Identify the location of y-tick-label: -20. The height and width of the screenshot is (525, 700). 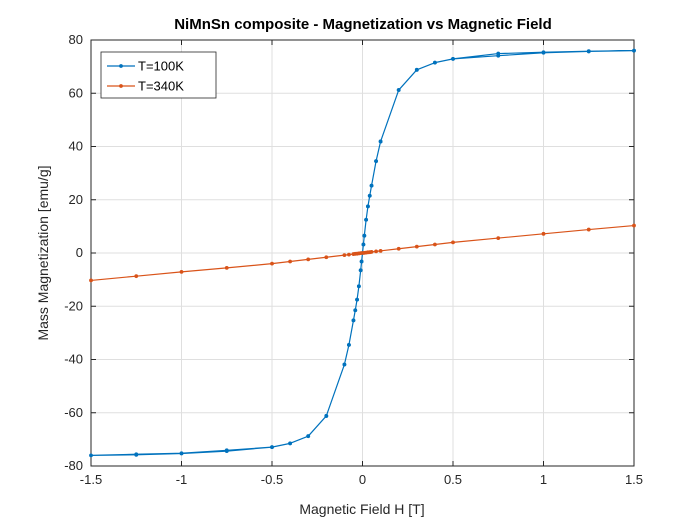
(73, 305).